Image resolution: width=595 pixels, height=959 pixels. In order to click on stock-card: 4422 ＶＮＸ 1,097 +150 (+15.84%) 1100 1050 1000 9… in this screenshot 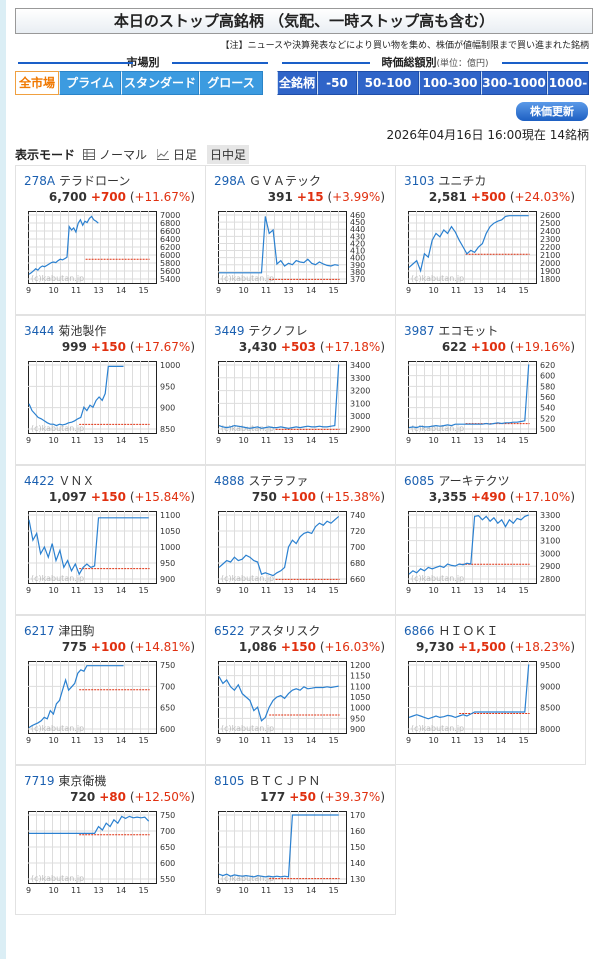, I will do `click(110, 540)`.